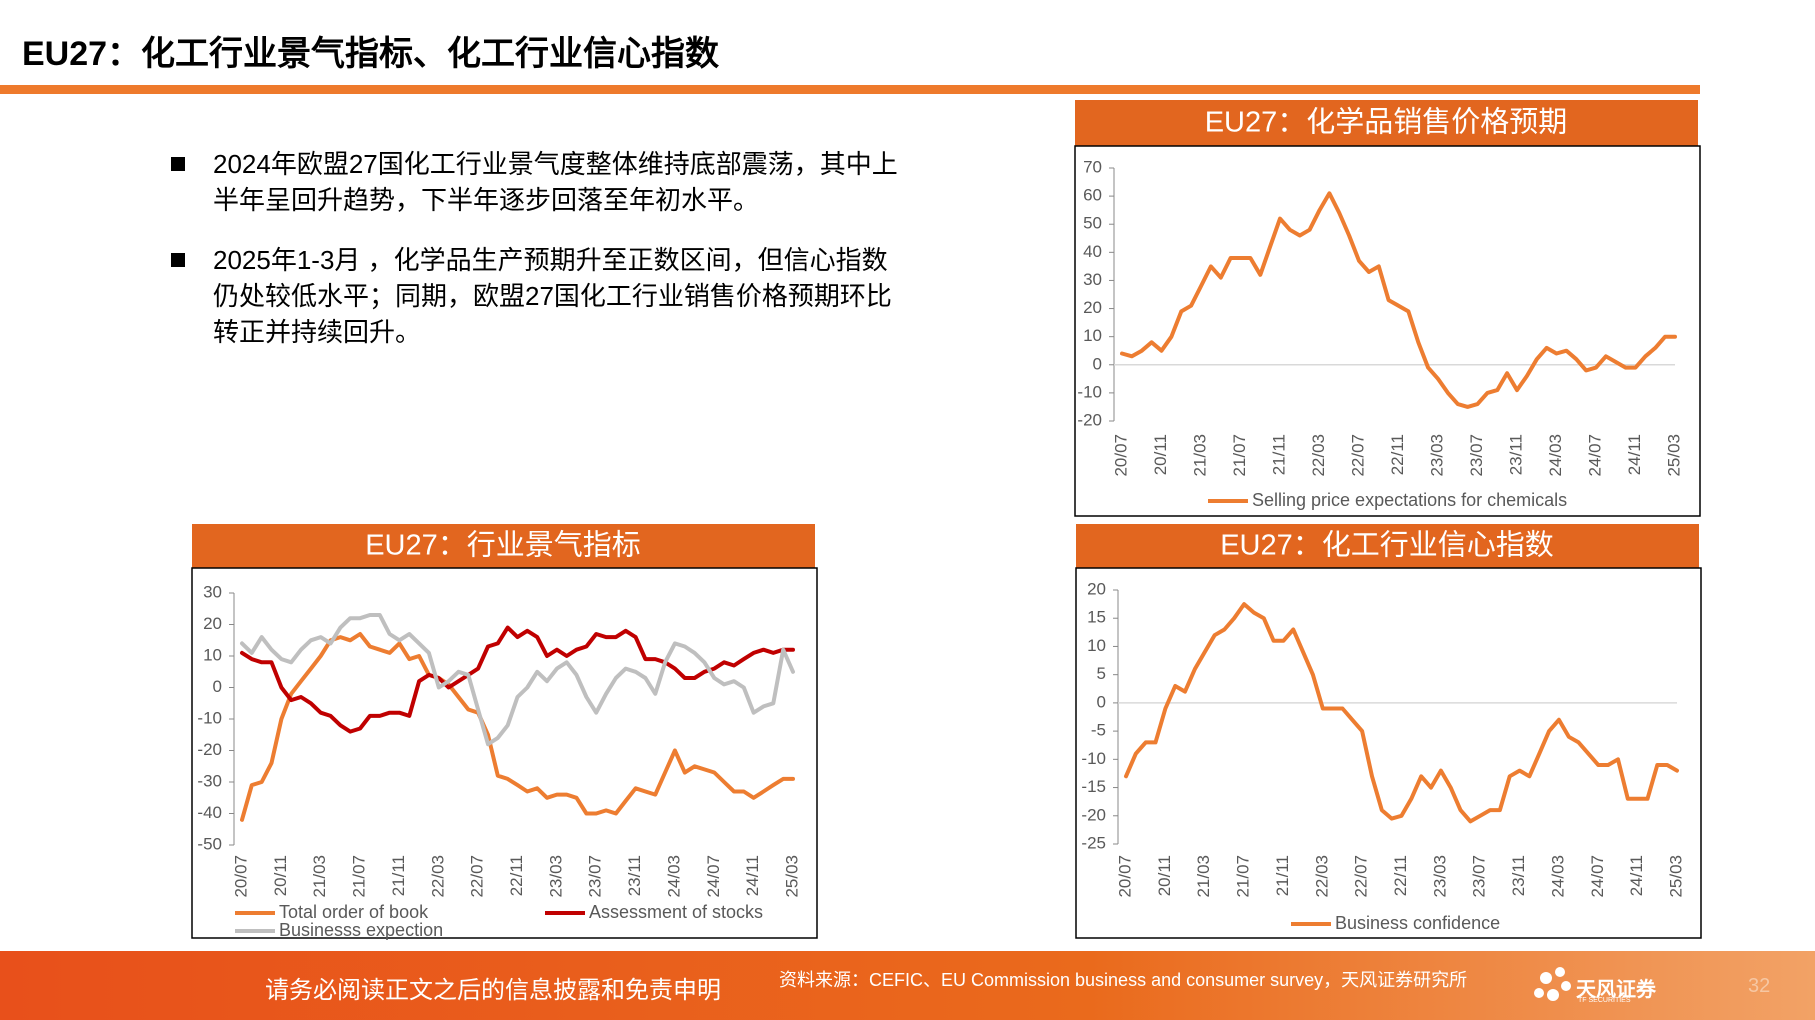 This screenshot has height=1020, width=1815. Describe the element at coordinates (1616, 990) in the screenshot. I see `logo-text: 天风证券` at that location.